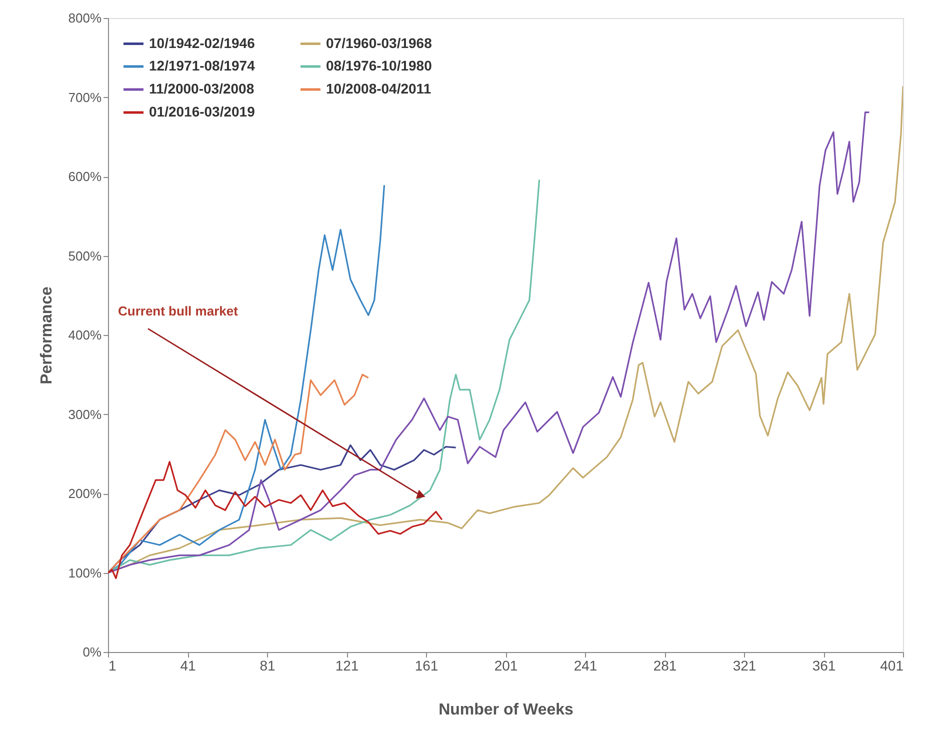 This screenshot has height=730, width=929. What do you see at coordinates (178, 311) in the screenshot?
I see `annotation: Current bull market` at bounding box center [178, 311].